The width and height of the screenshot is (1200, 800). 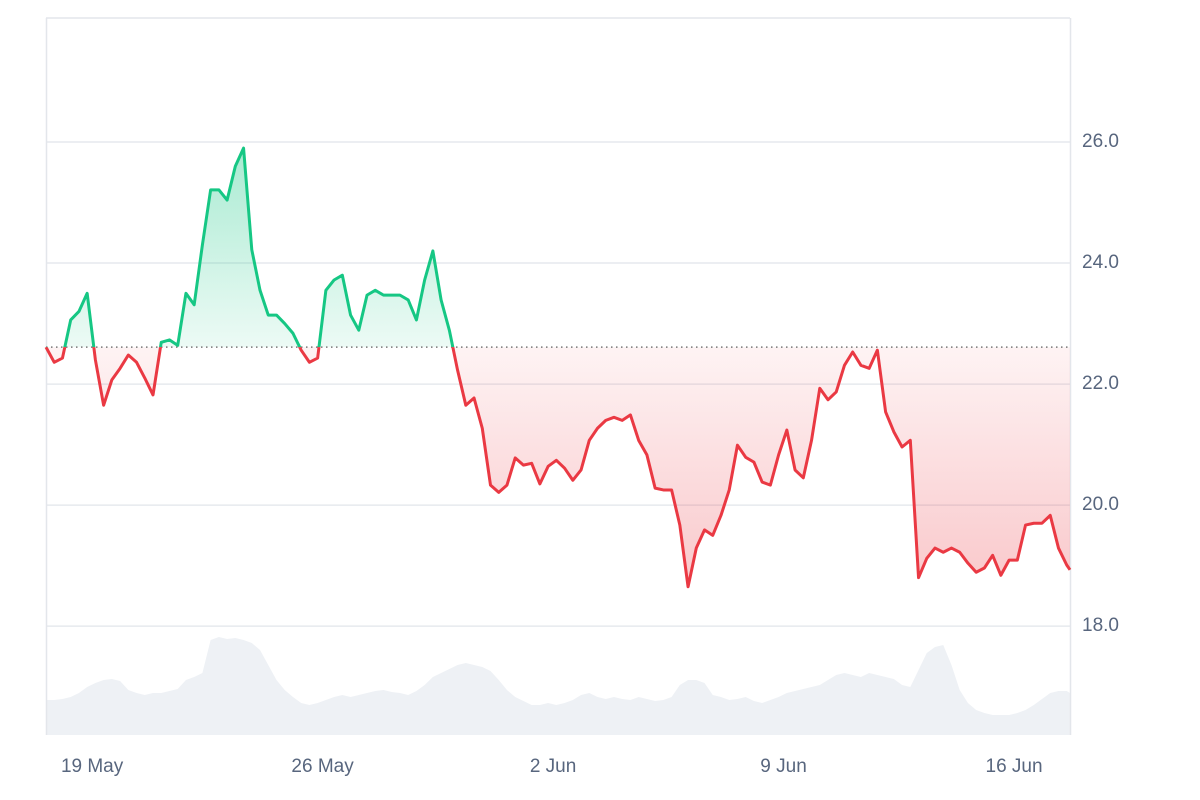 I want to click on x-tick-label: 9 Jun, so click(x=783, y=766).